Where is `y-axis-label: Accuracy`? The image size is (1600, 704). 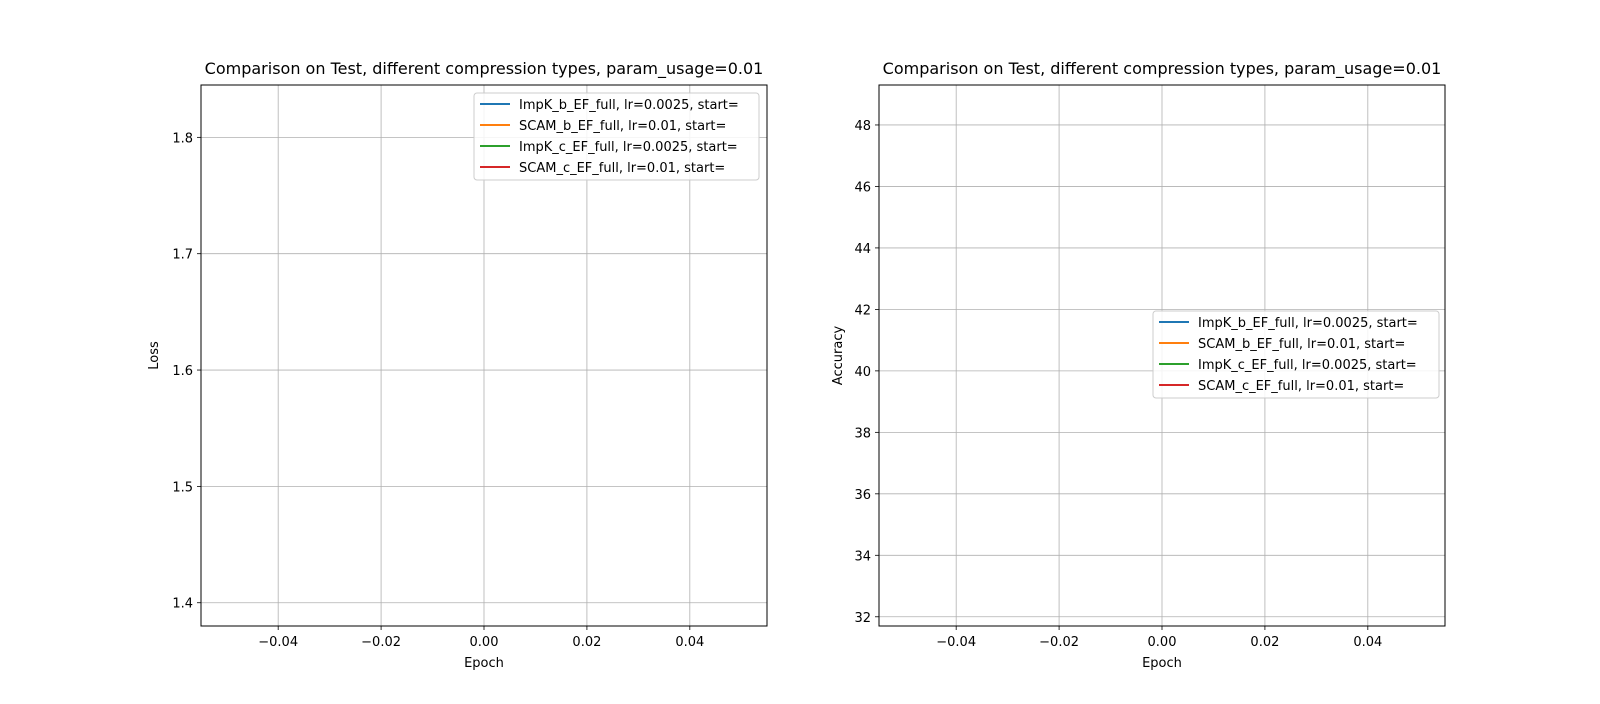
y-axis-label: Accuracy is located at coordinates (838, 356).